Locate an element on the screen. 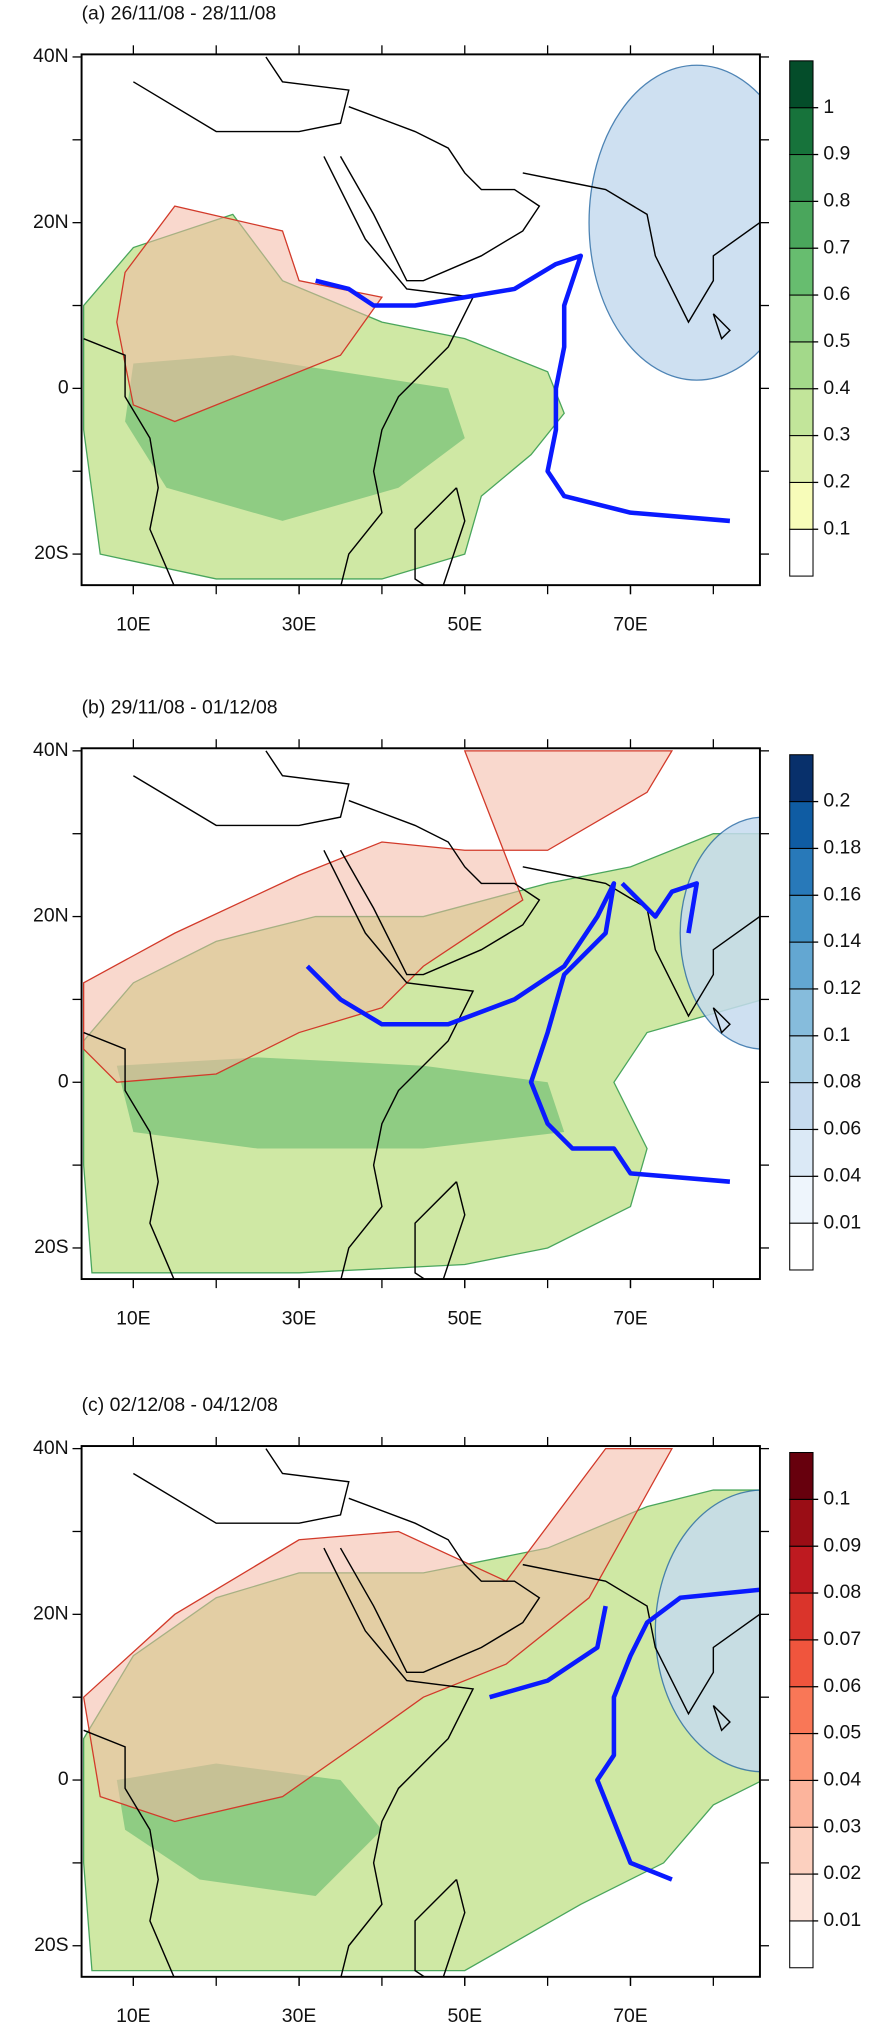  panel-title: (b) 29/11/08 - 01/12/08 is located at coordinates (180, 707).